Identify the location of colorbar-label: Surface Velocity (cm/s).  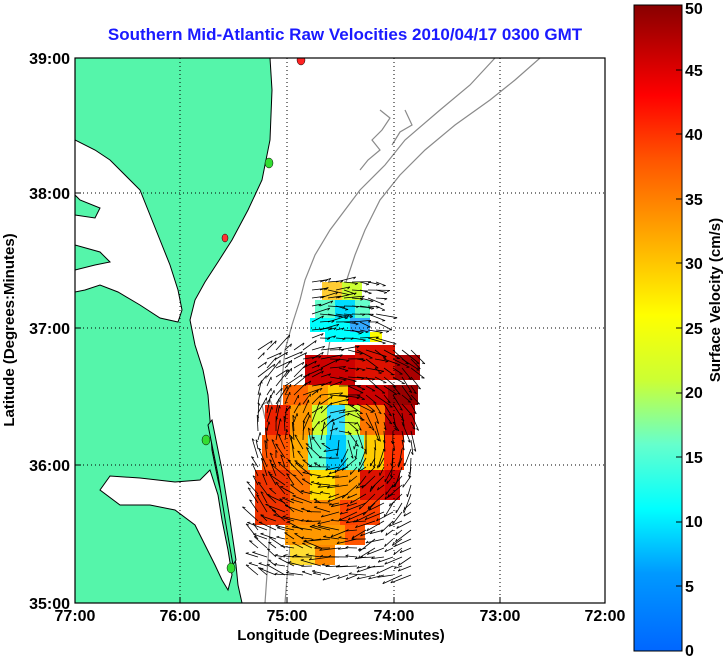
(715, 300).